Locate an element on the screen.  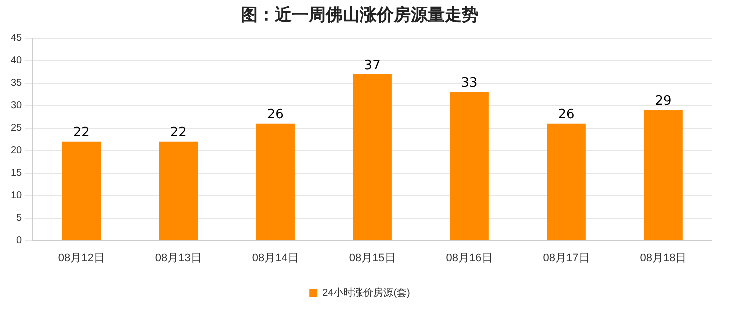
y-tick-label: 30 is located at coordinates (17, 106).